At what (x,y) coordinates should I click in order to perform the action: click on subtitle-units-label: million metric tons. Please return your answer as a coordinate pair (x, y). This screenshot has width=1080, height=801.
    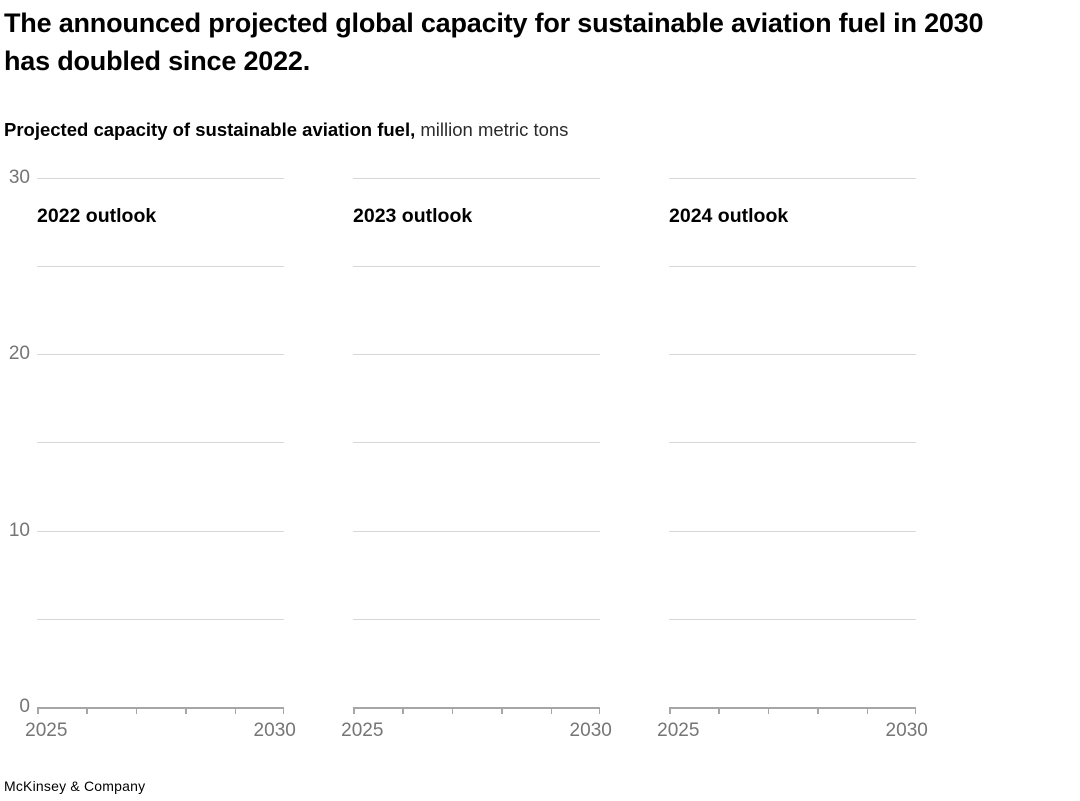
    Looking at the image, I should click on (492, 129).